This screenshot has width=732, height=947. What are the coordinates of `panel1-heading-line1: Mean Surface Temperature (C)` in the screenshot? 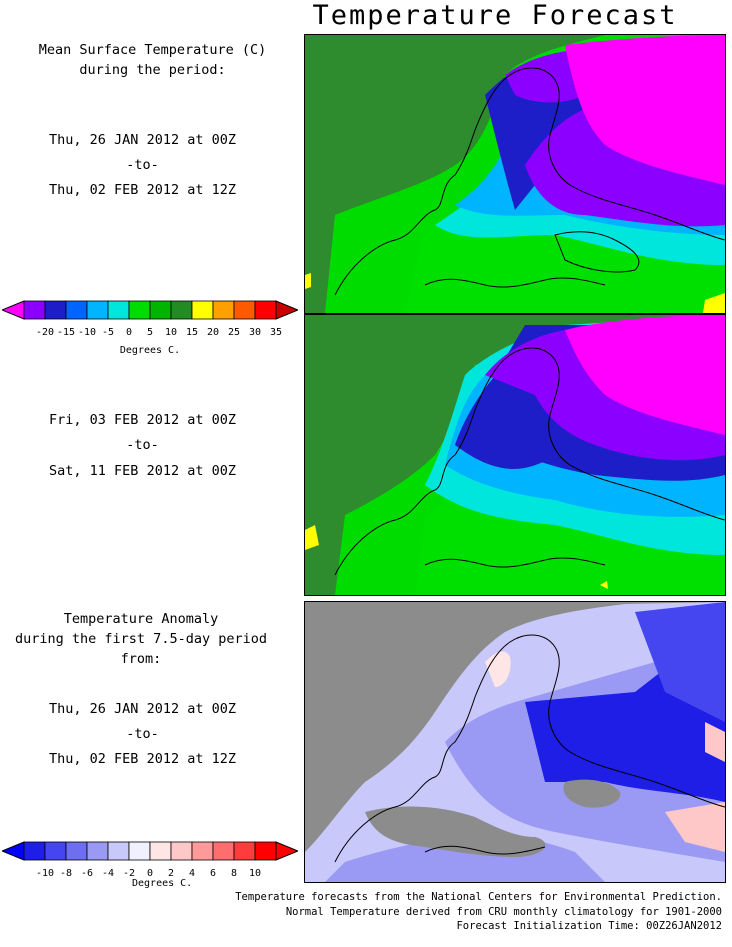 It's located at (152, 50).